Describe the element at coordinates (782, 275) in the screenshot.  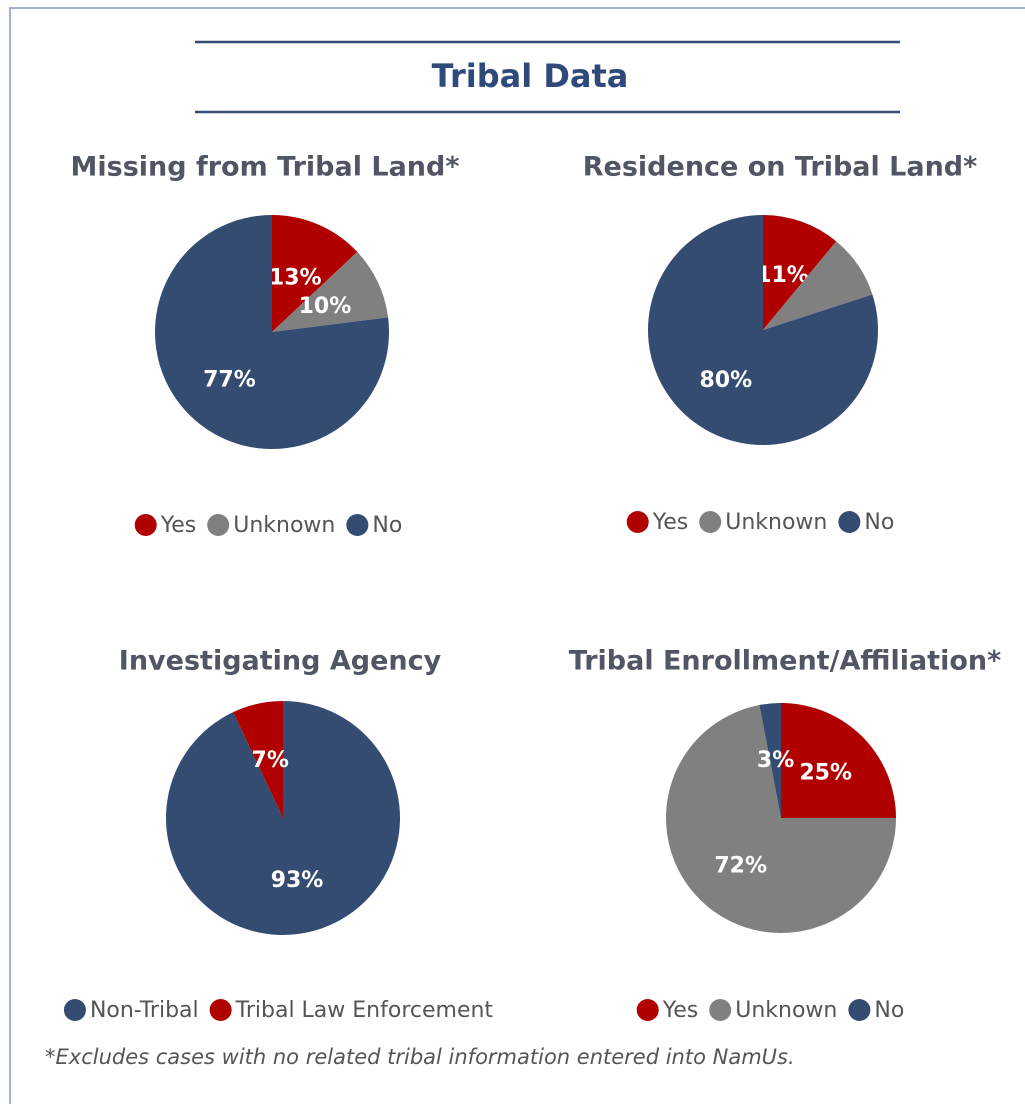
I see `data-label: 11%` at that location.